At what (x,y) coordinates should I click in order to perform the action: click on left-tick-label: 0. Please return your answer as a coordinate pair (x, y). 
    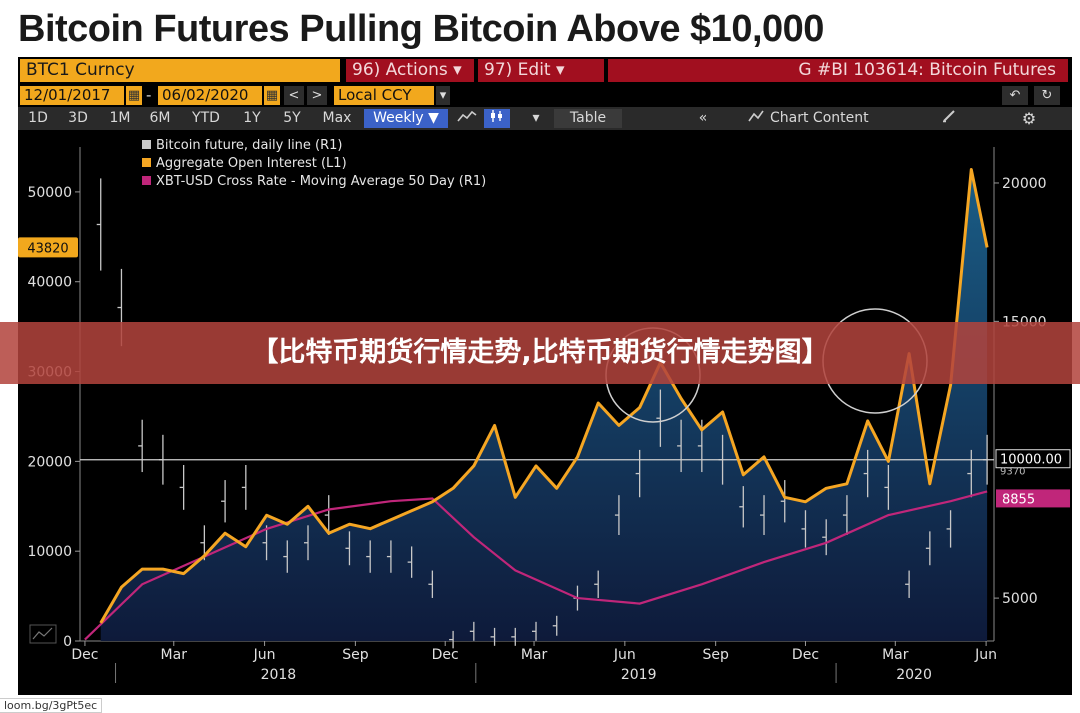
    Looking at the image, I should click on (67, 642).